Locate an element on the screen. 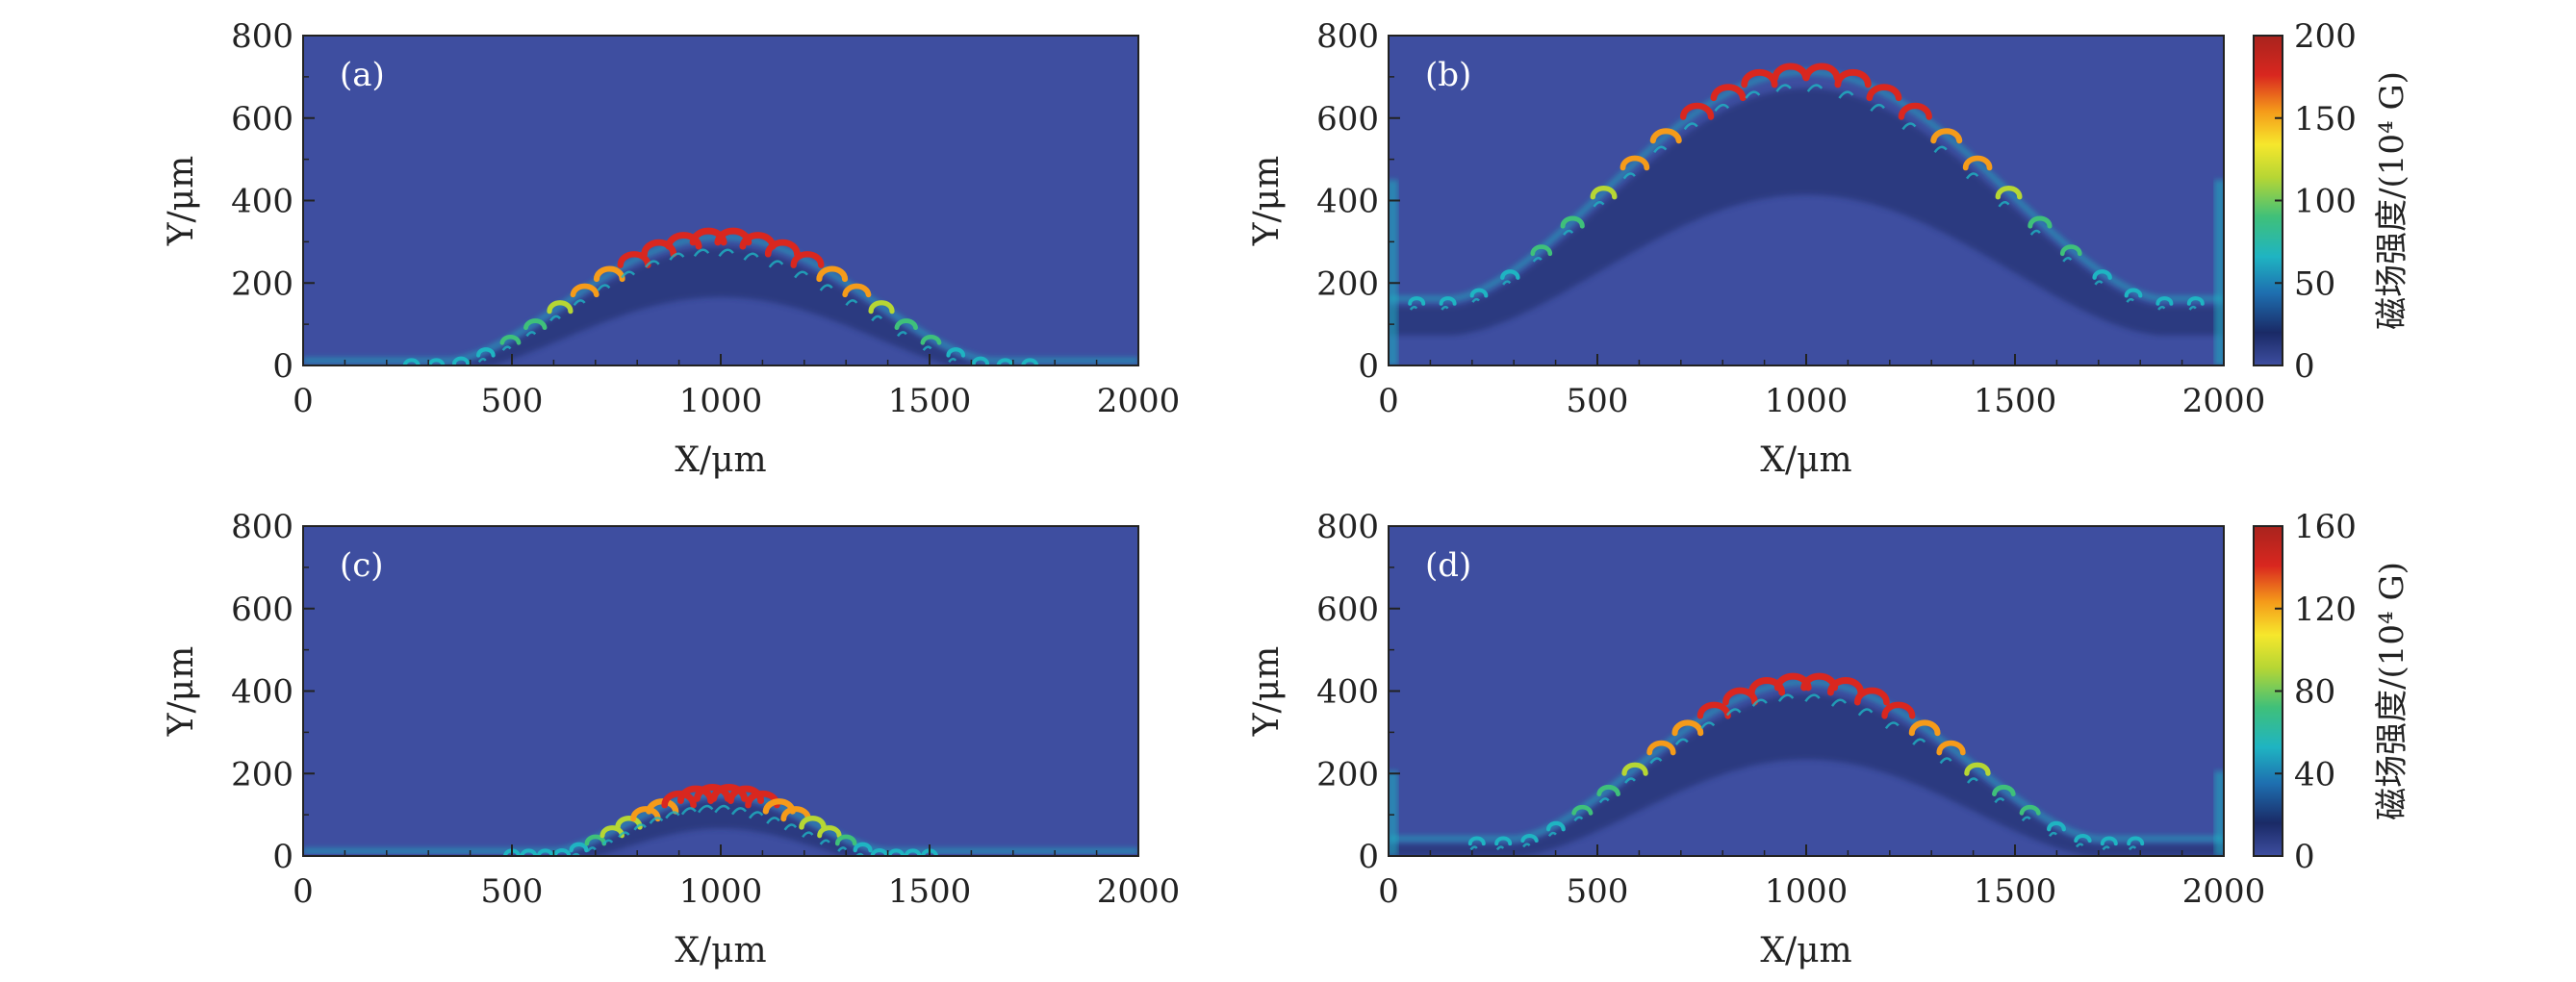 The width and height of the screenshot is (2576, 982). colorbar: 0 40 80 120 160 磁场强度/(10⁴ G) is located at coordinates (2332, 692).